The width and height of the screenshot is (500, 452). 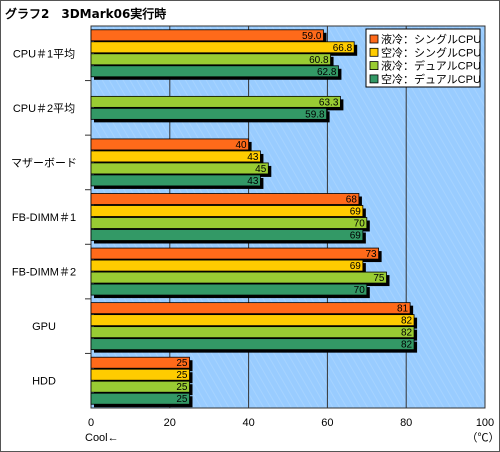 What do you see at coordinates (403, 309) in the screenshot?
I see `bar-value-label: 81` at bounding box center [403, 309].